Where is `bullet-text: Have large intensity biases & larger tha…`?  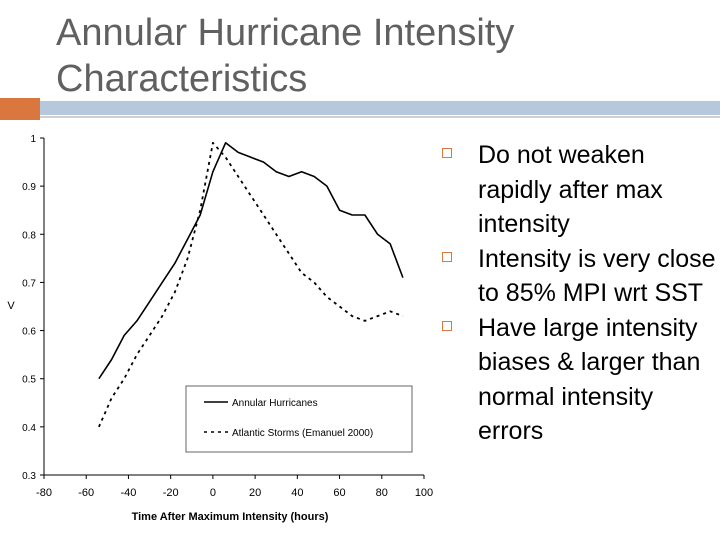
bullet-text: Have large intensity biases & larger tha… is located at coordinates (589, 379).